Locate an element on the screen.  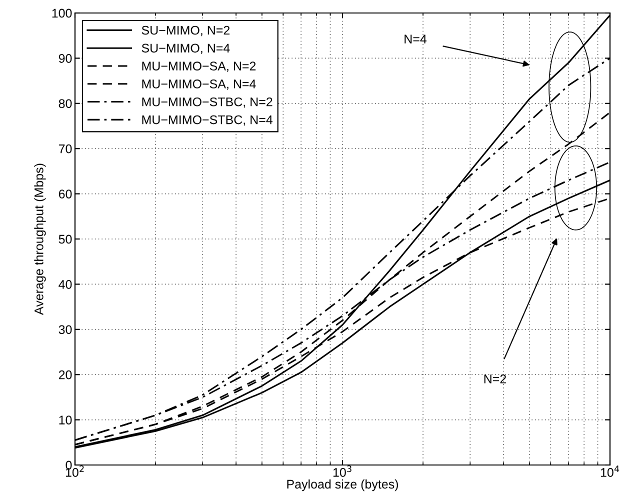
y-tick-label: 40 is located at coordinates (65, 284).